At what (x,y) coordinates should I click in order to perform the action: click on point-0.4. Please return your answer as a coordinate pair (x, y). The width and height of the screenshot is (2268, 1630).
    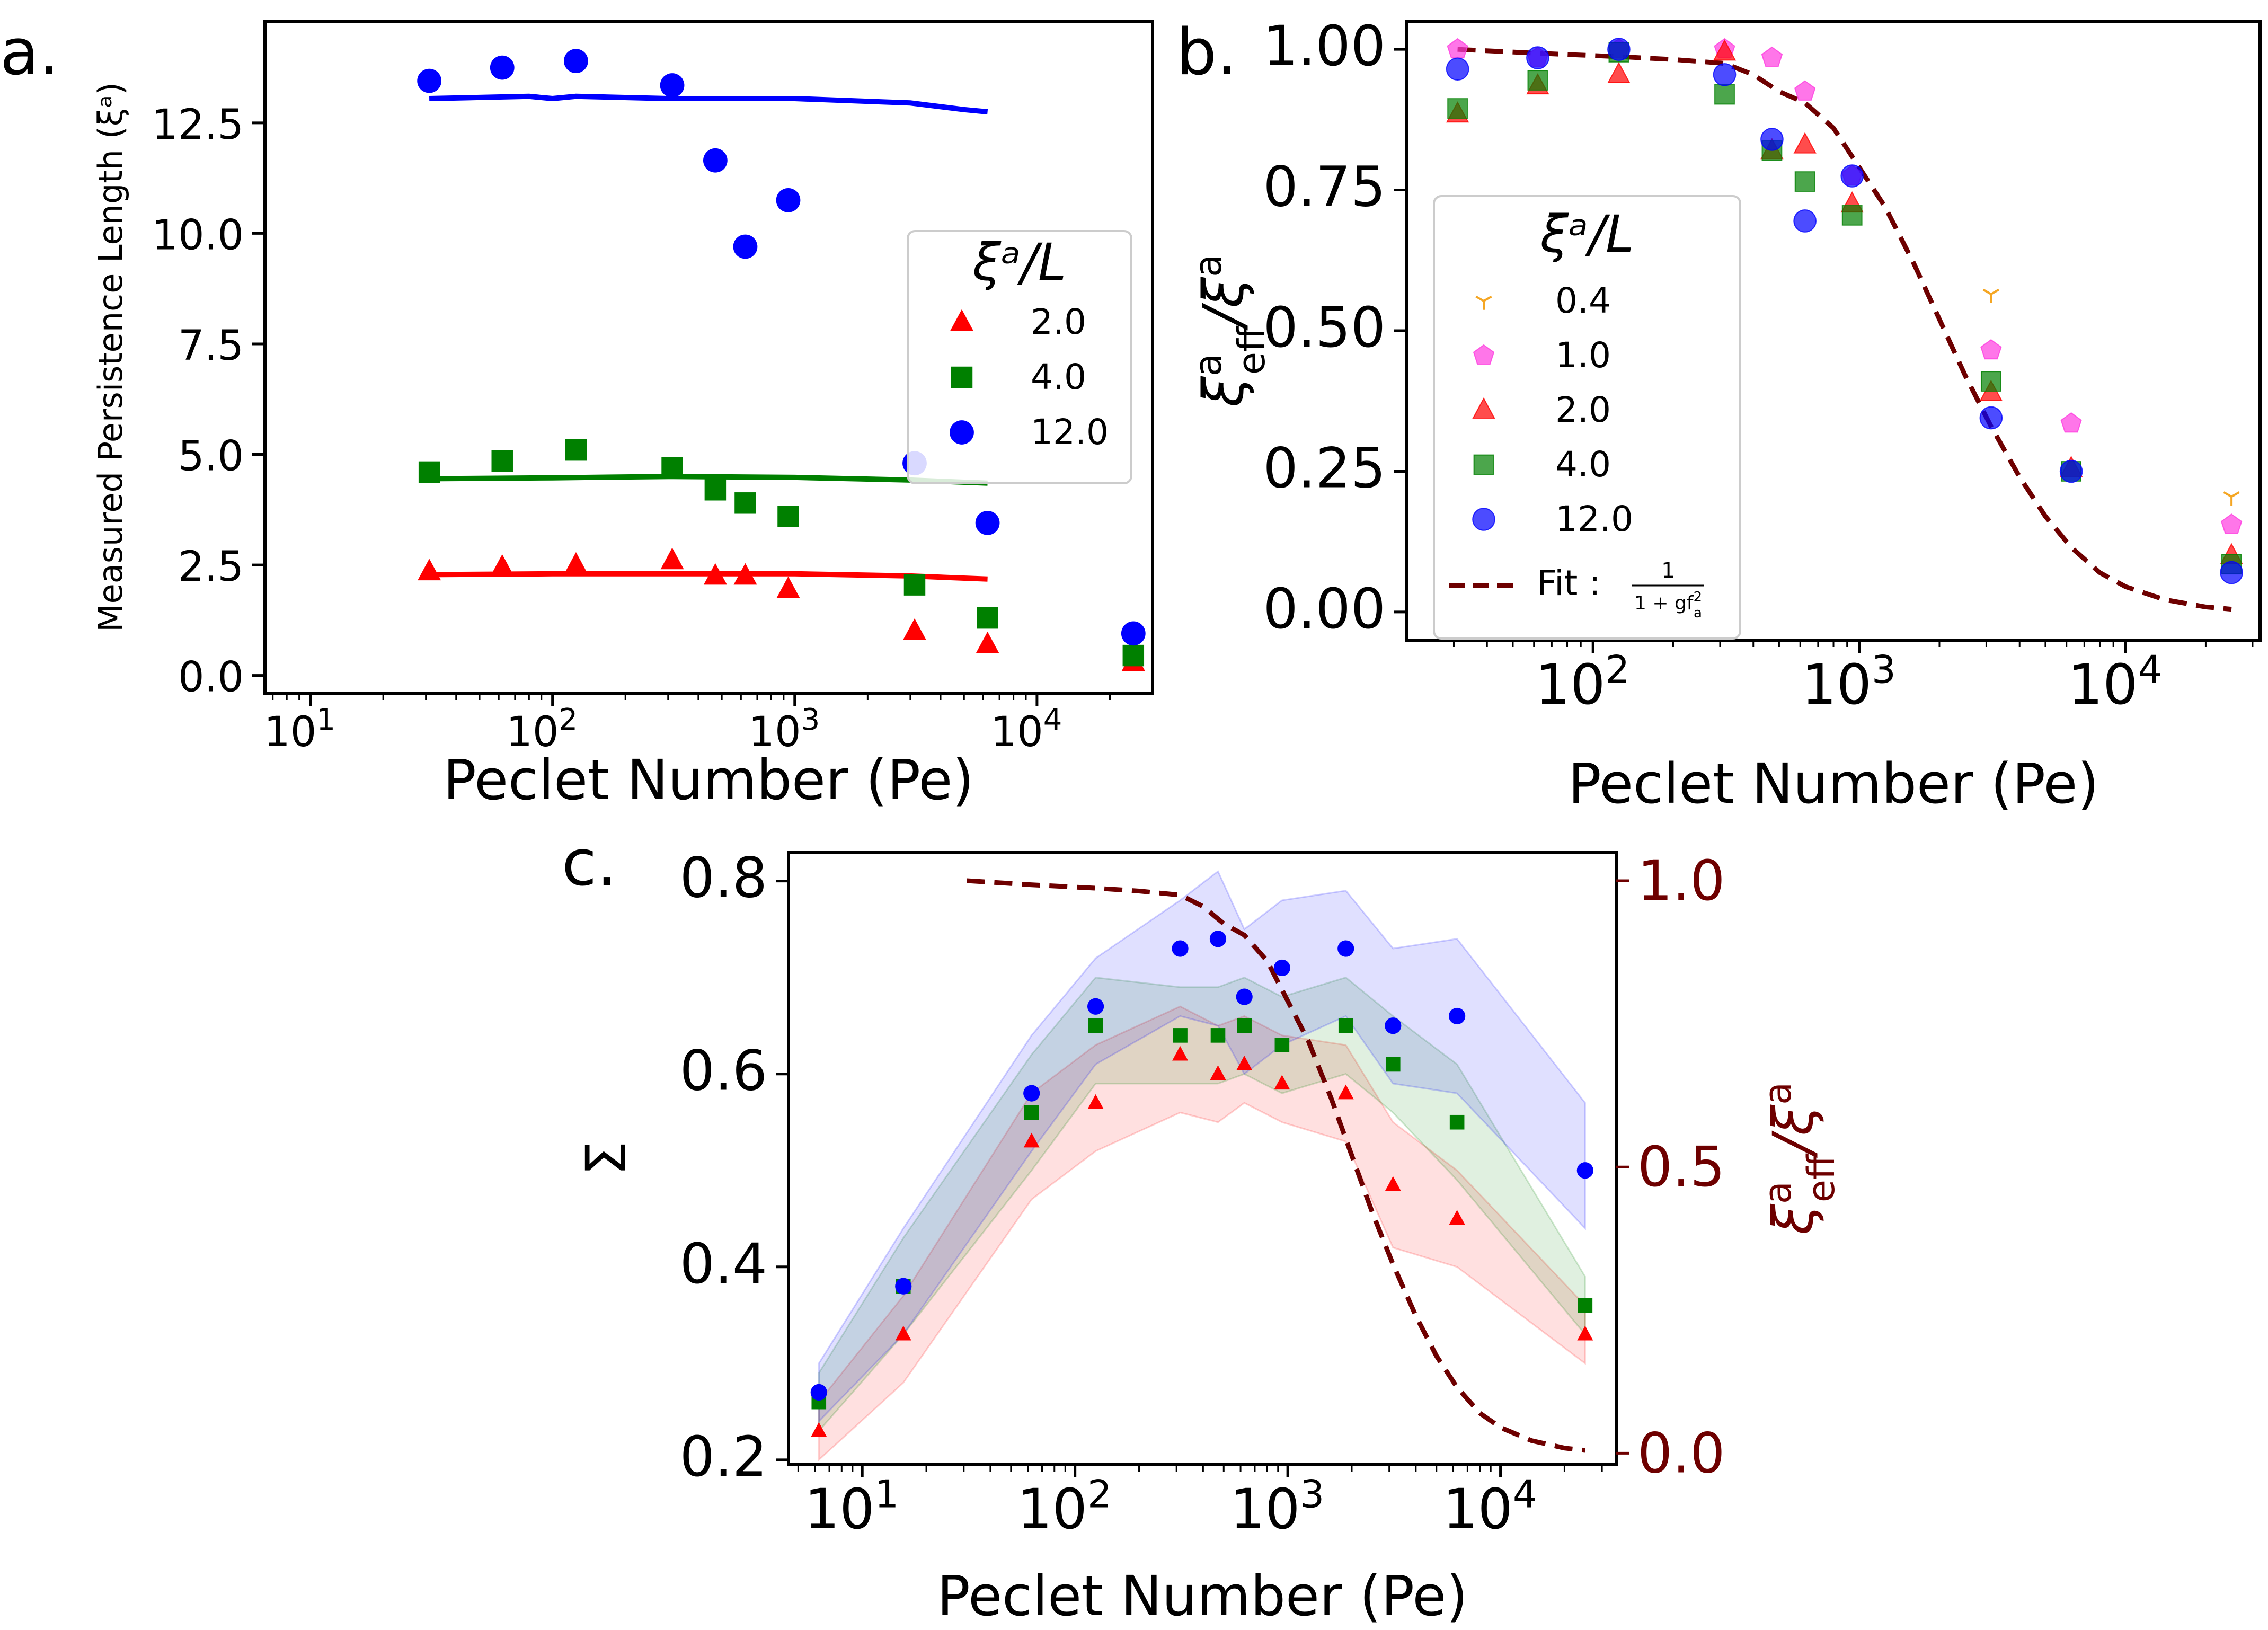
    Looking at the image, I should click on (2231, 499).